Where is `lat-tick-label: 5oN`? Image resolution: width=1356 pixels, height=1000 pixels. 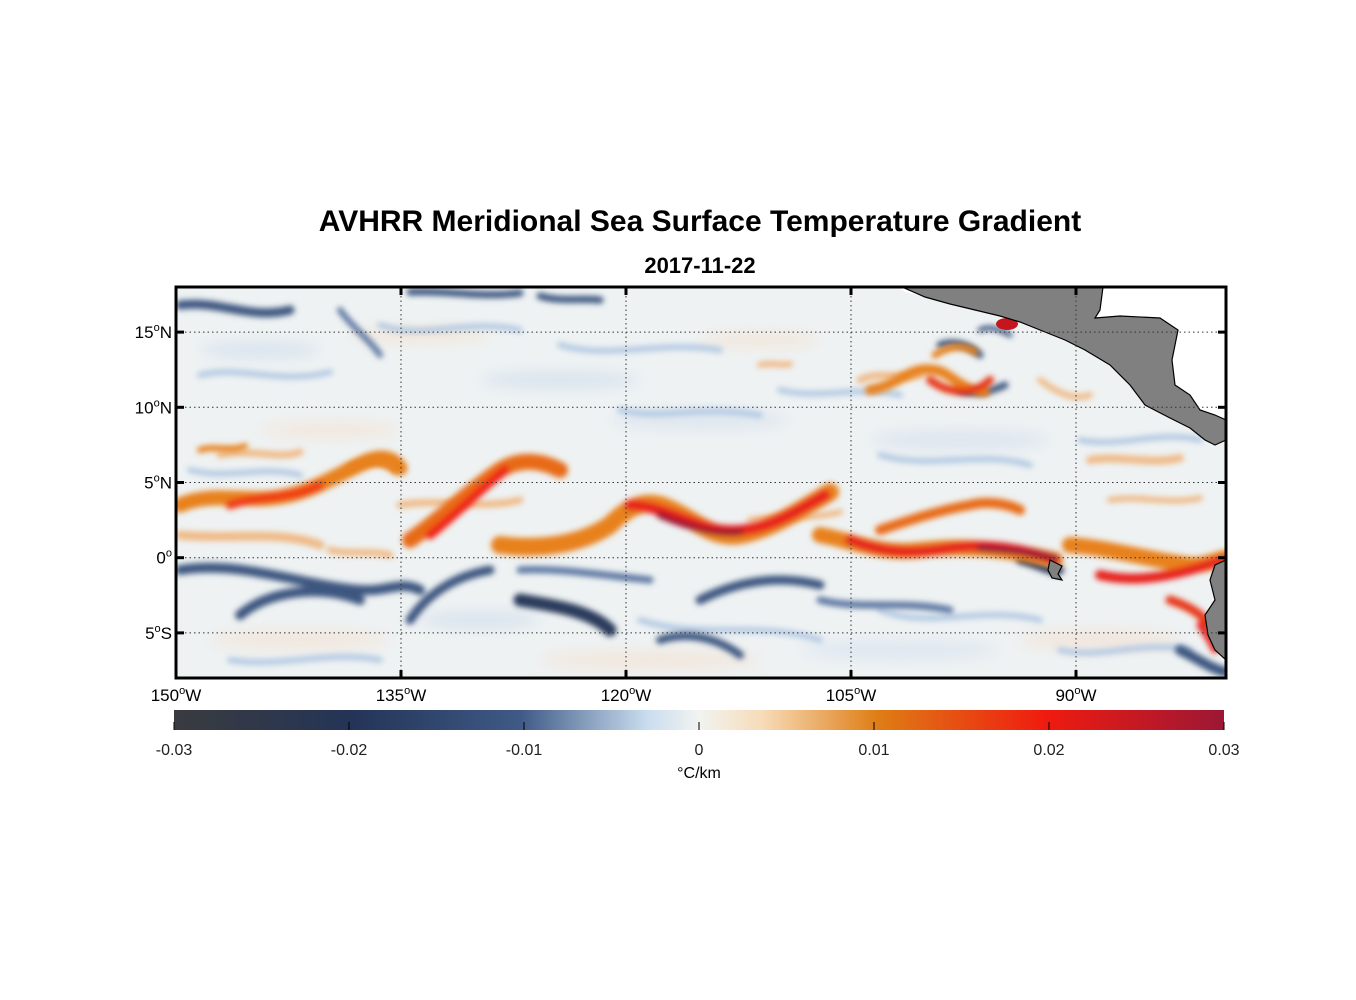
lat-tick-label: 5oN is located at coordinates (158, 483).